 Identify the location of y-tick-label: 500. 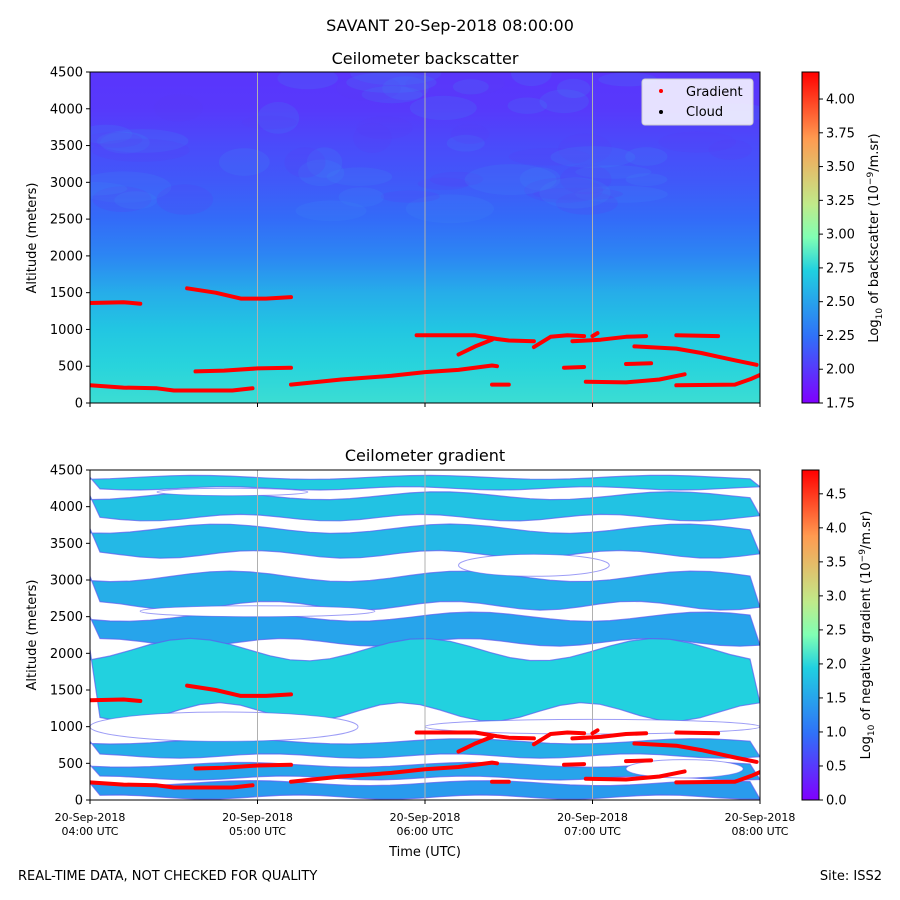
(70, 367).